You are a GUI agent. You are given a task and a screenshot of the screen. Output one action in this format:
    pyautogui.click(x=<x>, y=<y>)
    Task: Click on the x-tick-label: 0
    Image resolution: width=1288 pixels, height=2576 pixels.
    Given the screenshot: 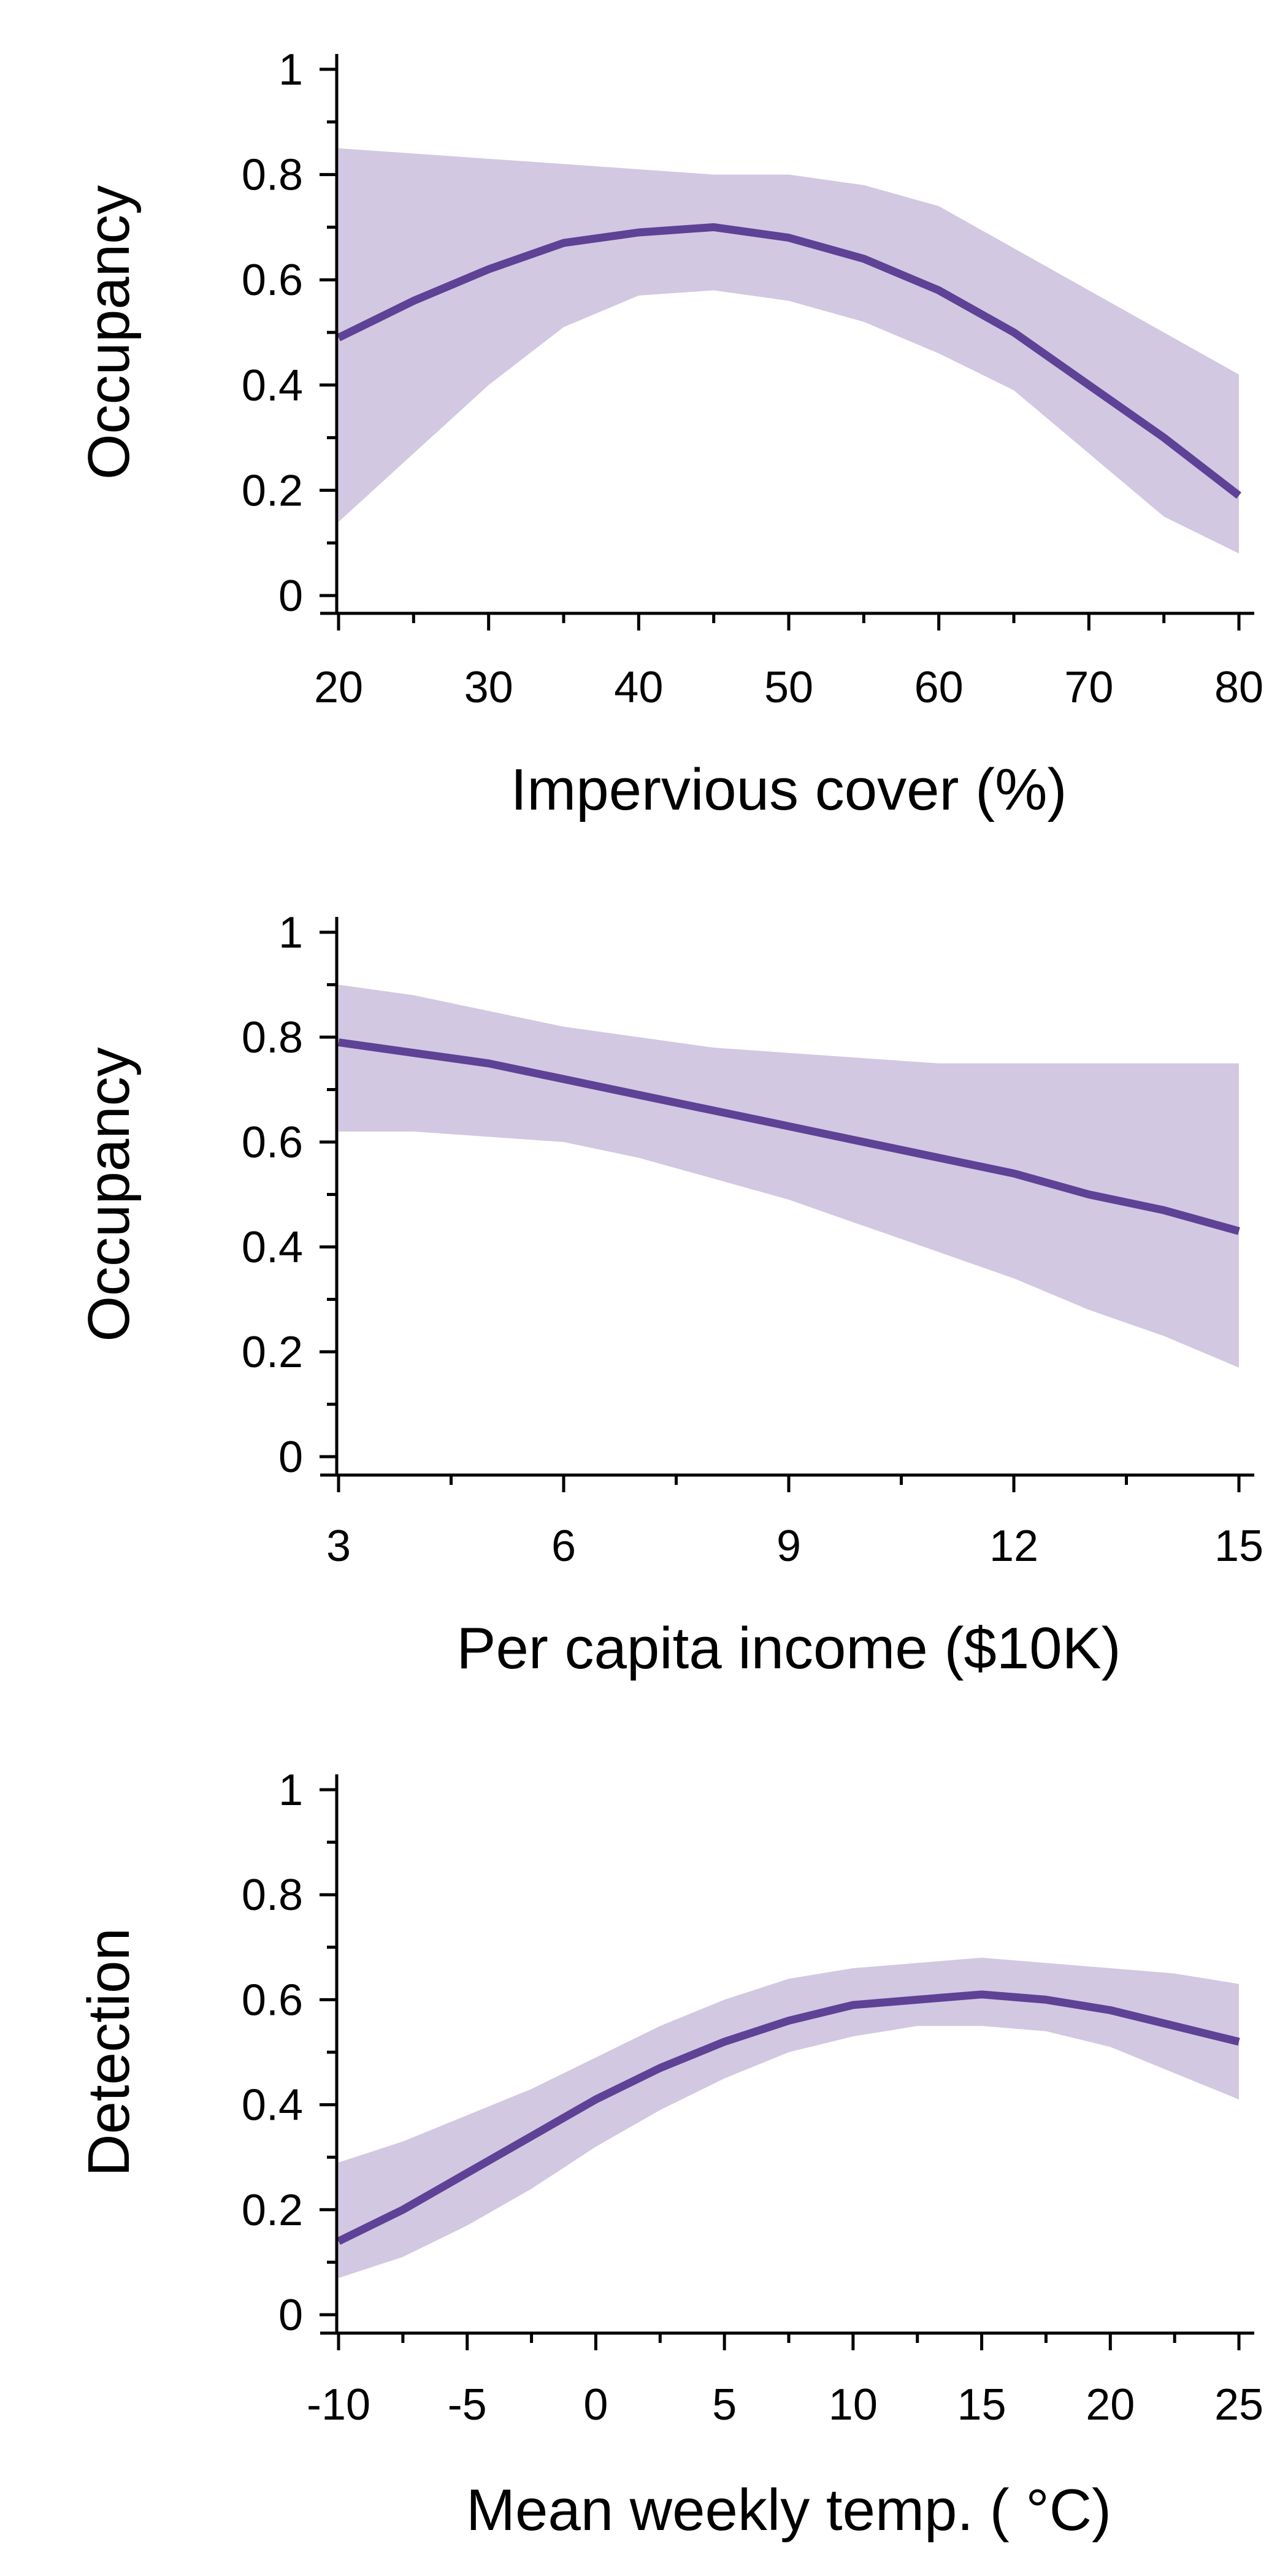 What is the action you would take?
    pyautogui.click(x=595, y=2404)
    